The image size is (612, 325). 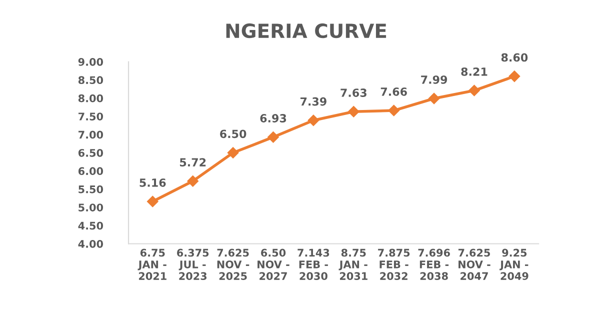 What do you see at coordinates (274, 264) in the screenshot?
I see `x-tick-label: 6.50 NOV - 2027` at bounding box center [274, 264].